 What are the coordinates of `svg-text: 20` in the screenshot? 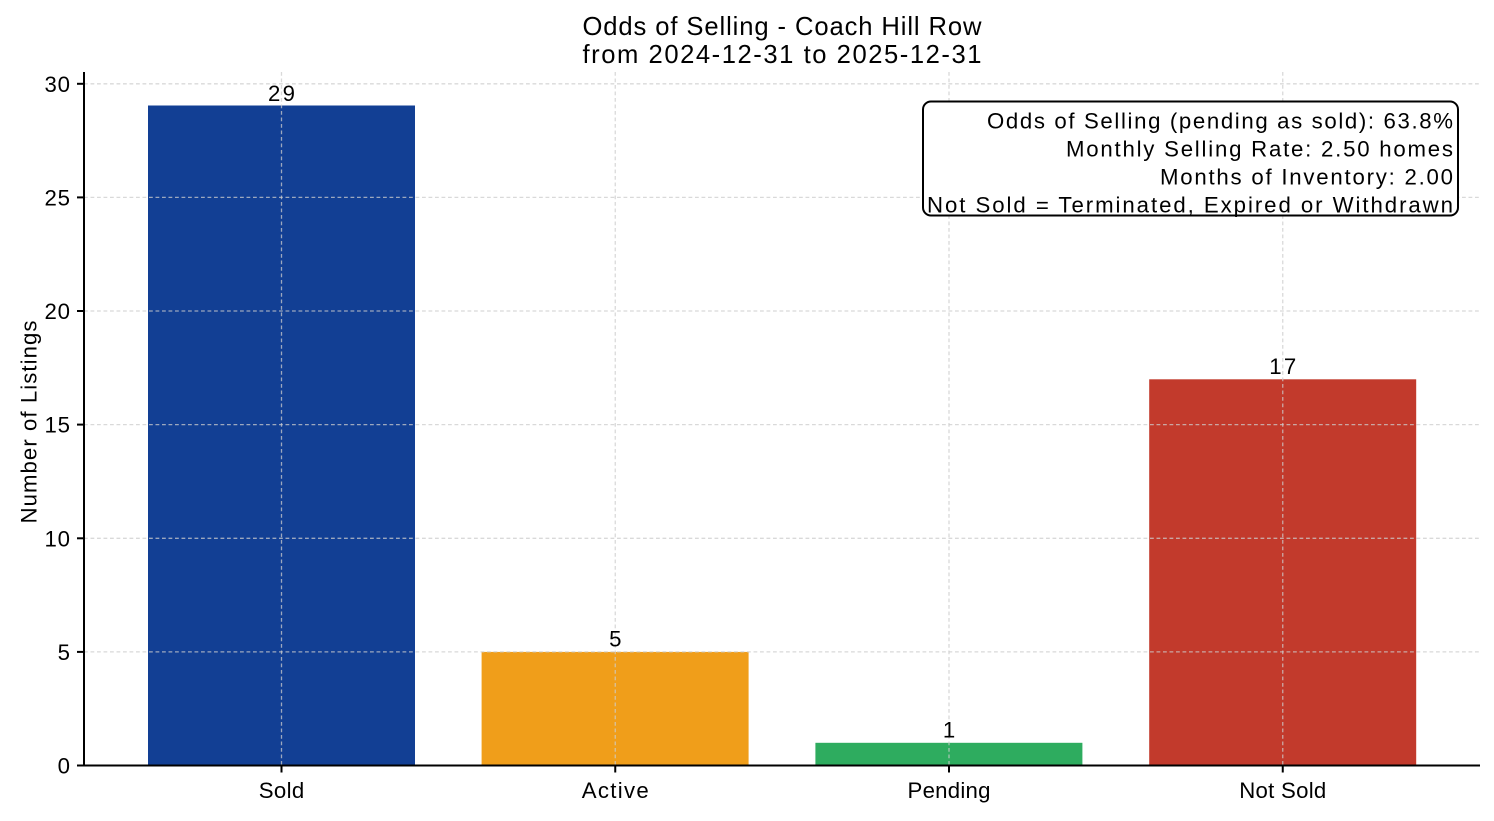 It's located at (58, 311).